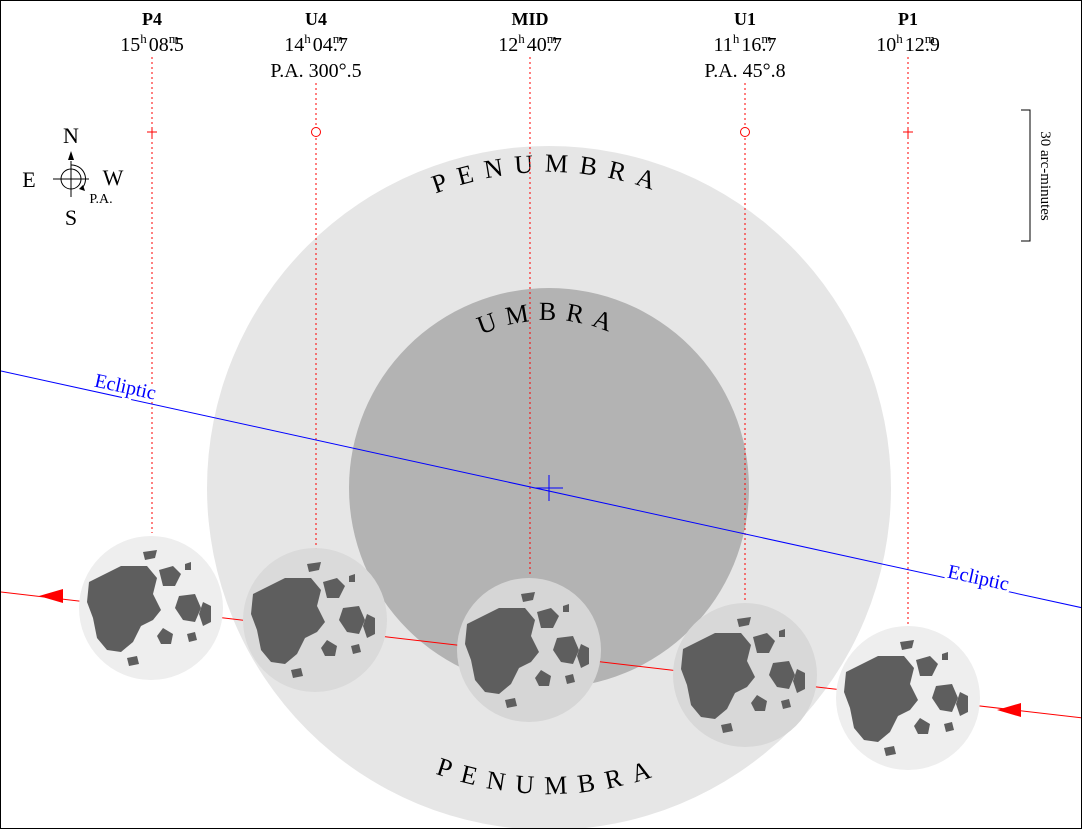 The width and height of the screenshot is (1082, 829). I want to click on contact-mid-time: 12h 40m.7, so click(530, 43).